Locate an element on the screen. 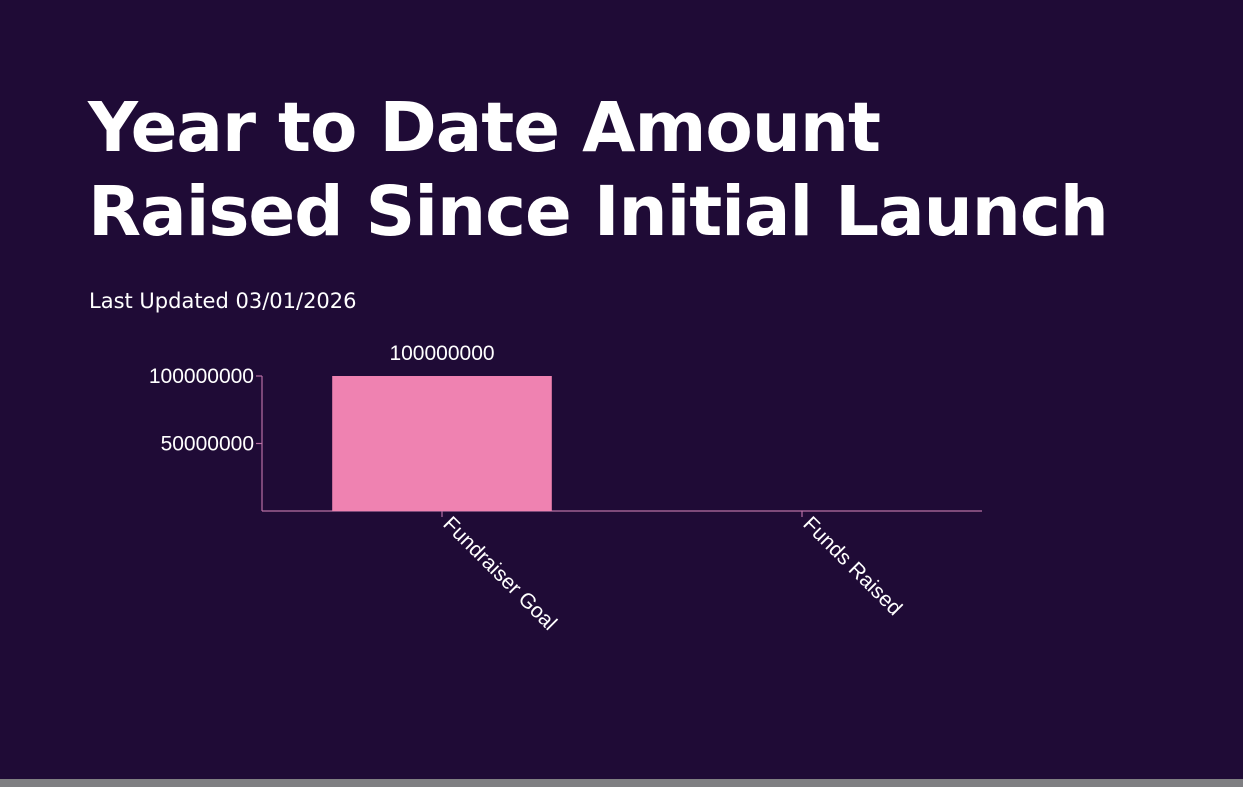 The height and width of the screenshot is (787, 1243). x-tick-label: Funds Raised is located at coordinates (852, 566).